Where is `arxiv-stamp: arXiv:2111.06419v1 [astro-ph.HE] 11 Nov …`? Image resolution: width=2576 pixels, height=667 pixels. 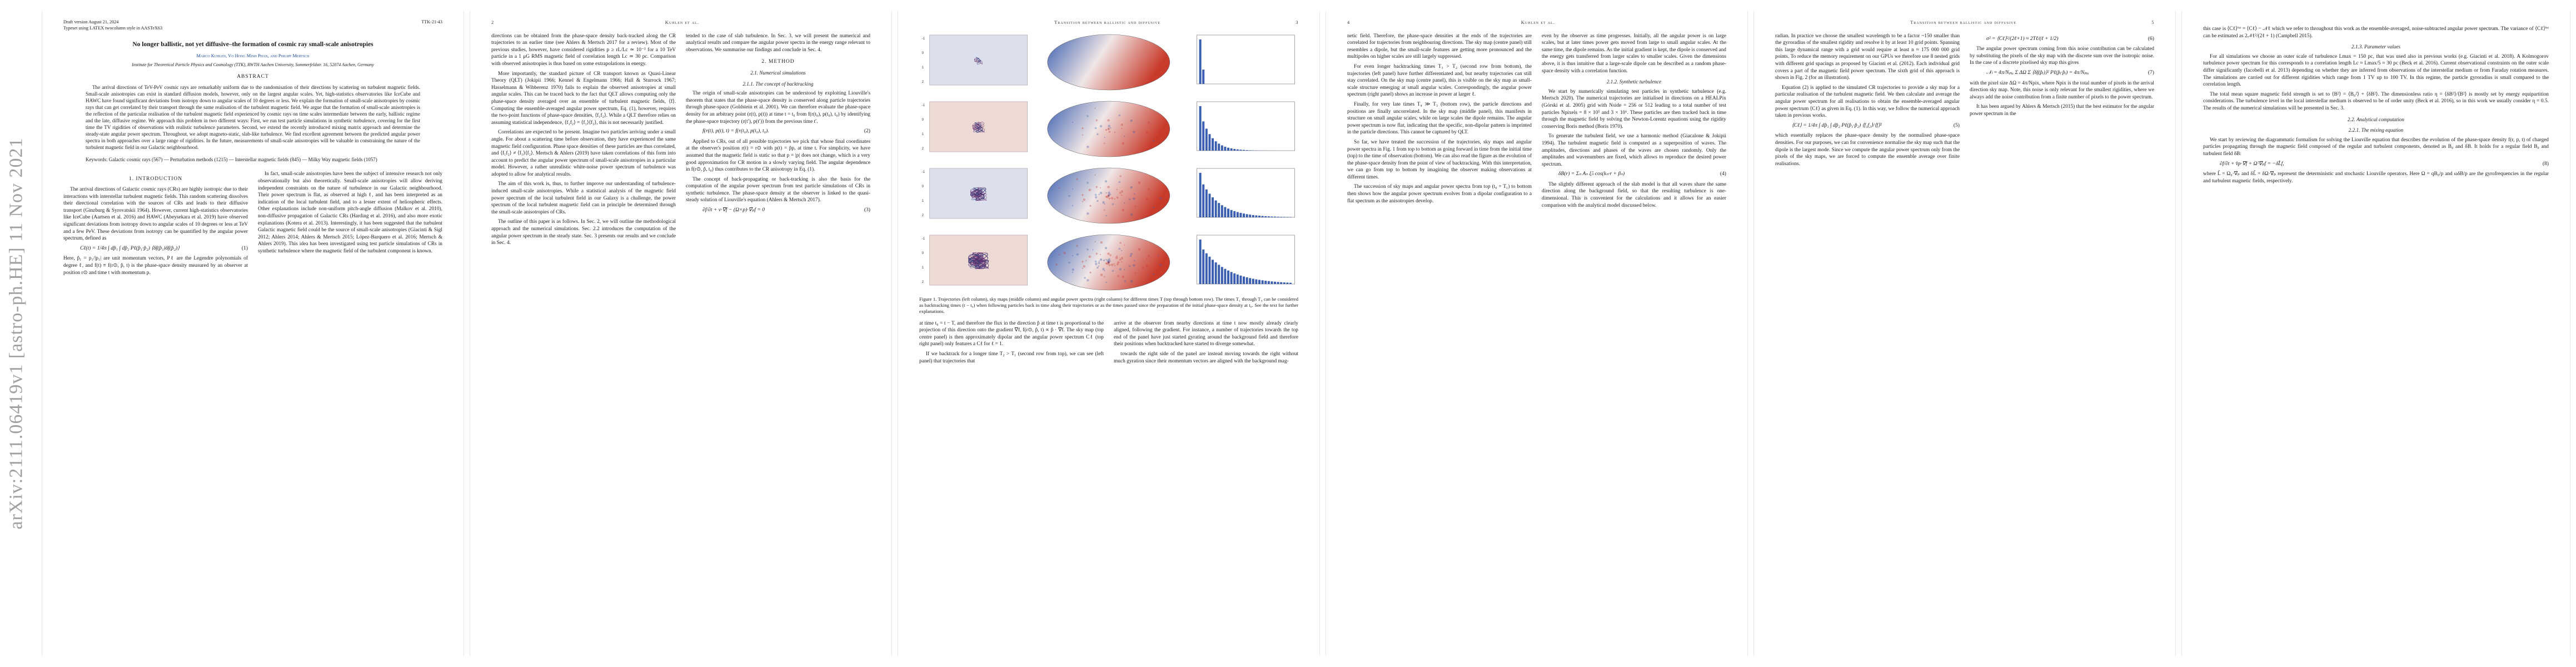
arxiv-stamp: arXiv:2111.06419v1 [astro-ph.HE] 11 Nov … is located at coordinates (16, 333).